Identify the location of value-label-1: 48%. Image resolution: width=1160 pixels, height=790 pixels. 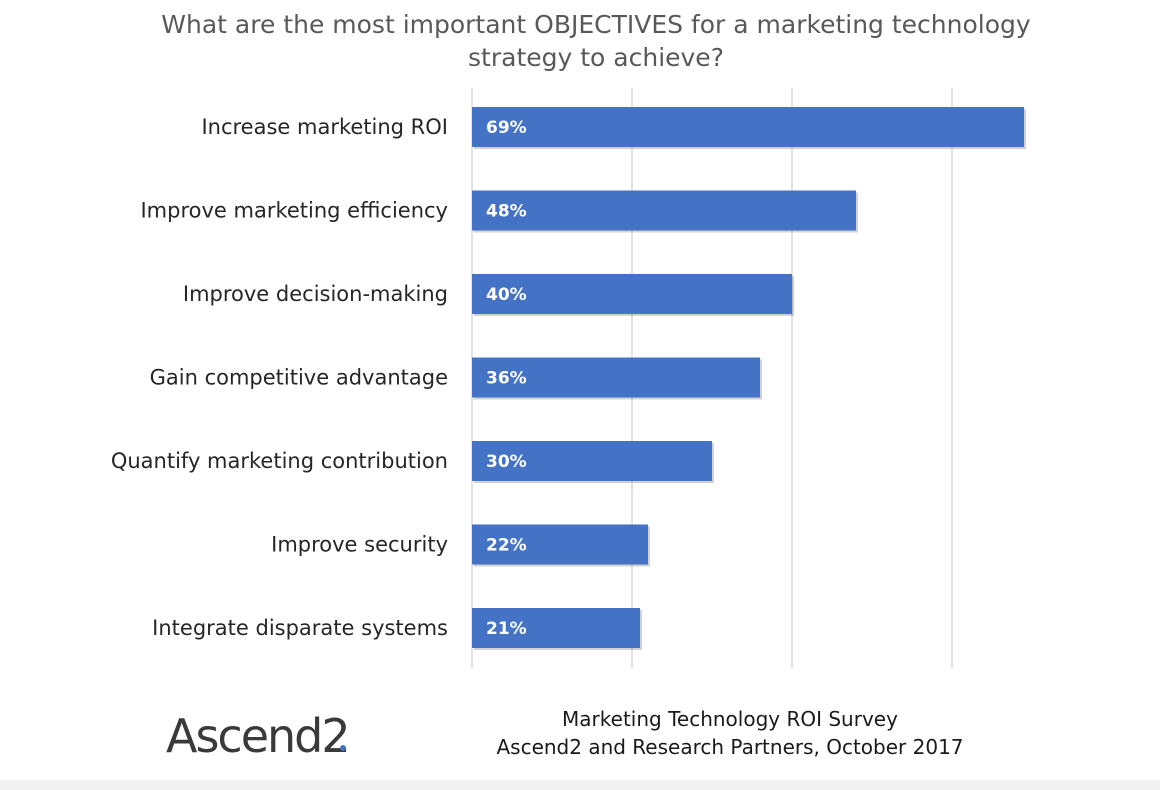
(506, 212).